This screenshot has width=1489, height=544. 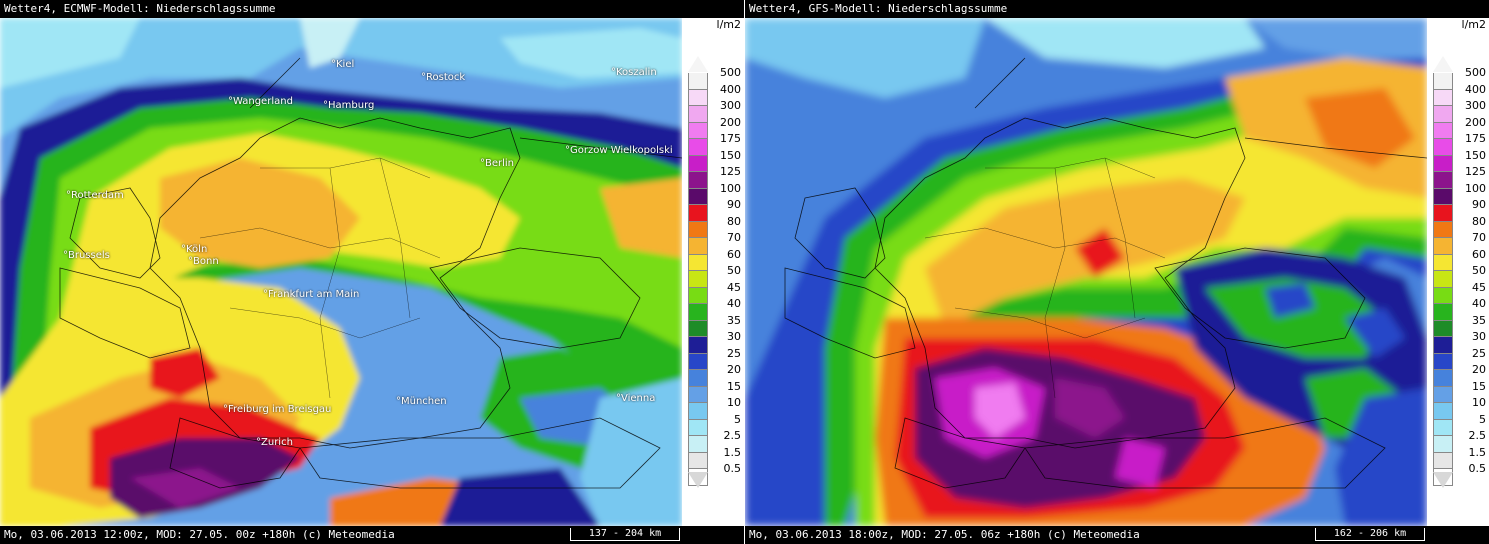 What do you see at coordinates (95, 195) in the screenshot?
I see `city-label-rotterdam: °Rotterdam` at bounding box center [95, 195].